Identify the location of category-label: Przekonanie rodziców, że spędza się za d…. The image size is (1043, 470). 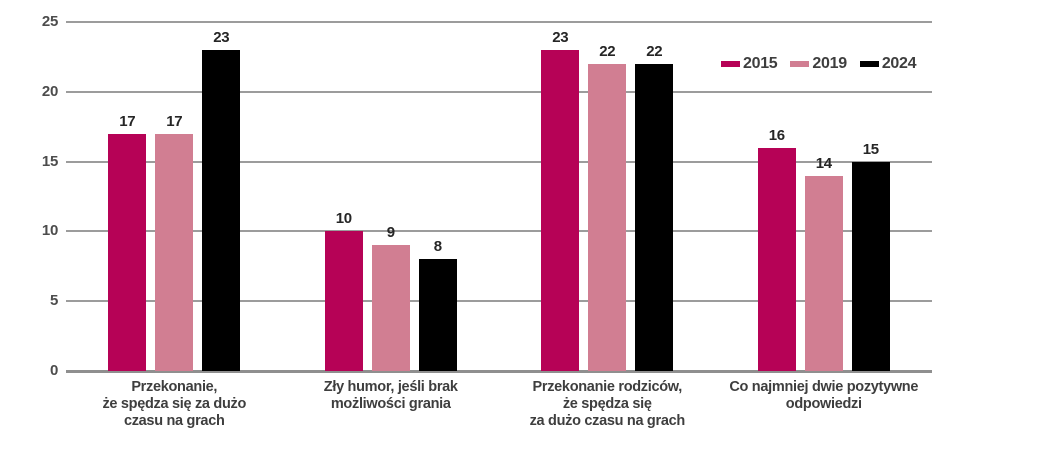
(607, 404).